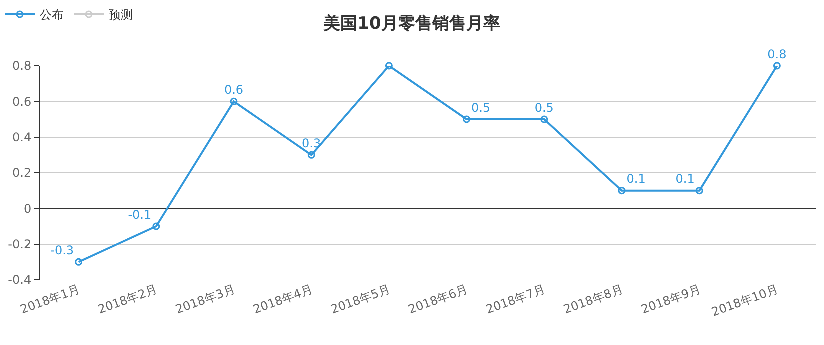 The image size is (824, 345). Describe the element at coordinates (128, 299) in the screenshot. I see `x-tick-label: 2018年2月` at that location.